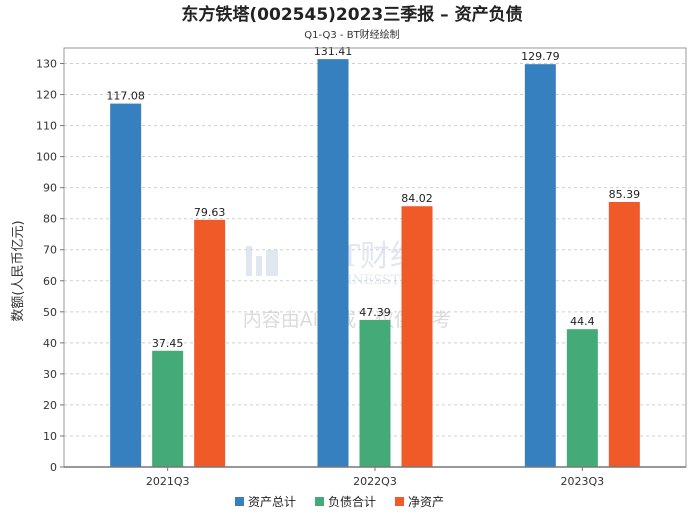 This screenshot has height=524, width=700. I want to click on data-label: 37.45, so click(168, 343).